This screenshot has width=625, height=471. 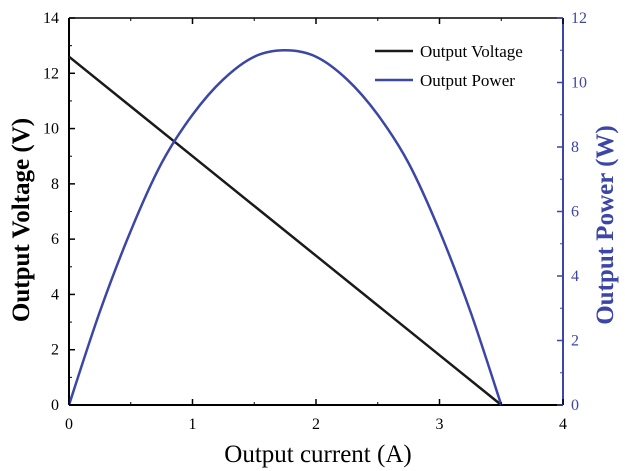 What do you see at coordinates (51, 73) in the screenshot?
I see `y-left-tick-label: 12` at bounding box center [51, 73].